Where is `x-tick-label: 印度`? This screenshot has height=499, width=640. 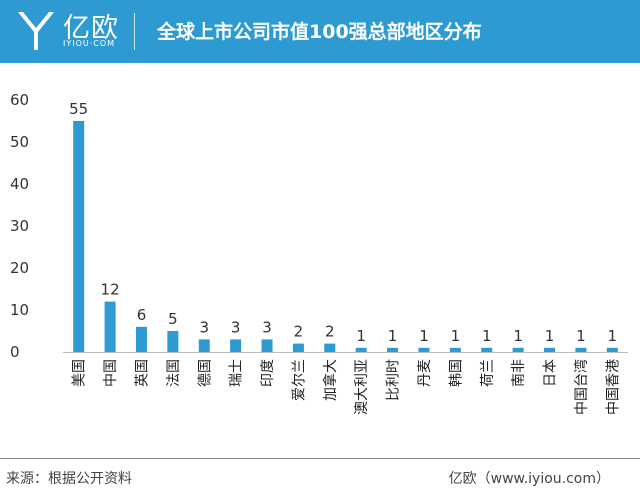
x-tick-label: 印度 is located at coordinates (268, 373).